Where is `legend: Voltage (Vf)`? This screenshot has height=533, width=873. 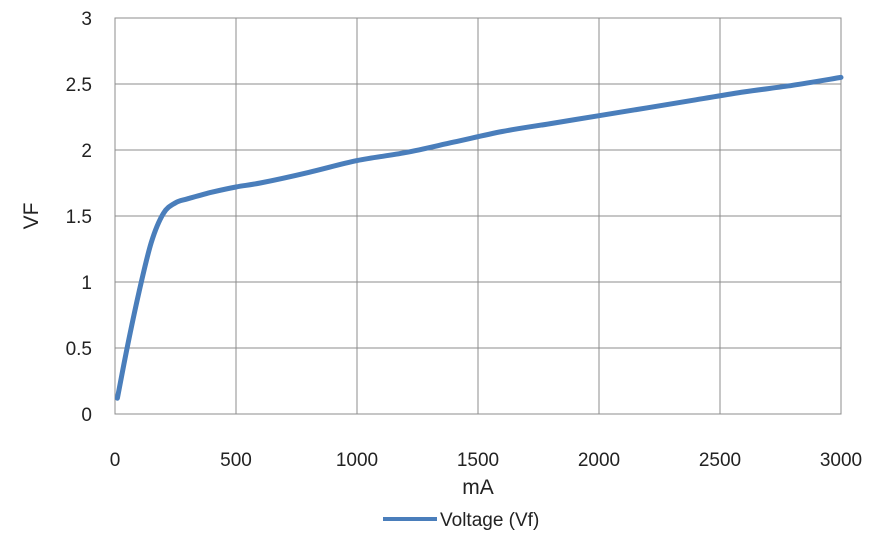
legend: Voltage (Vf) is located at coordinates (461, 520).